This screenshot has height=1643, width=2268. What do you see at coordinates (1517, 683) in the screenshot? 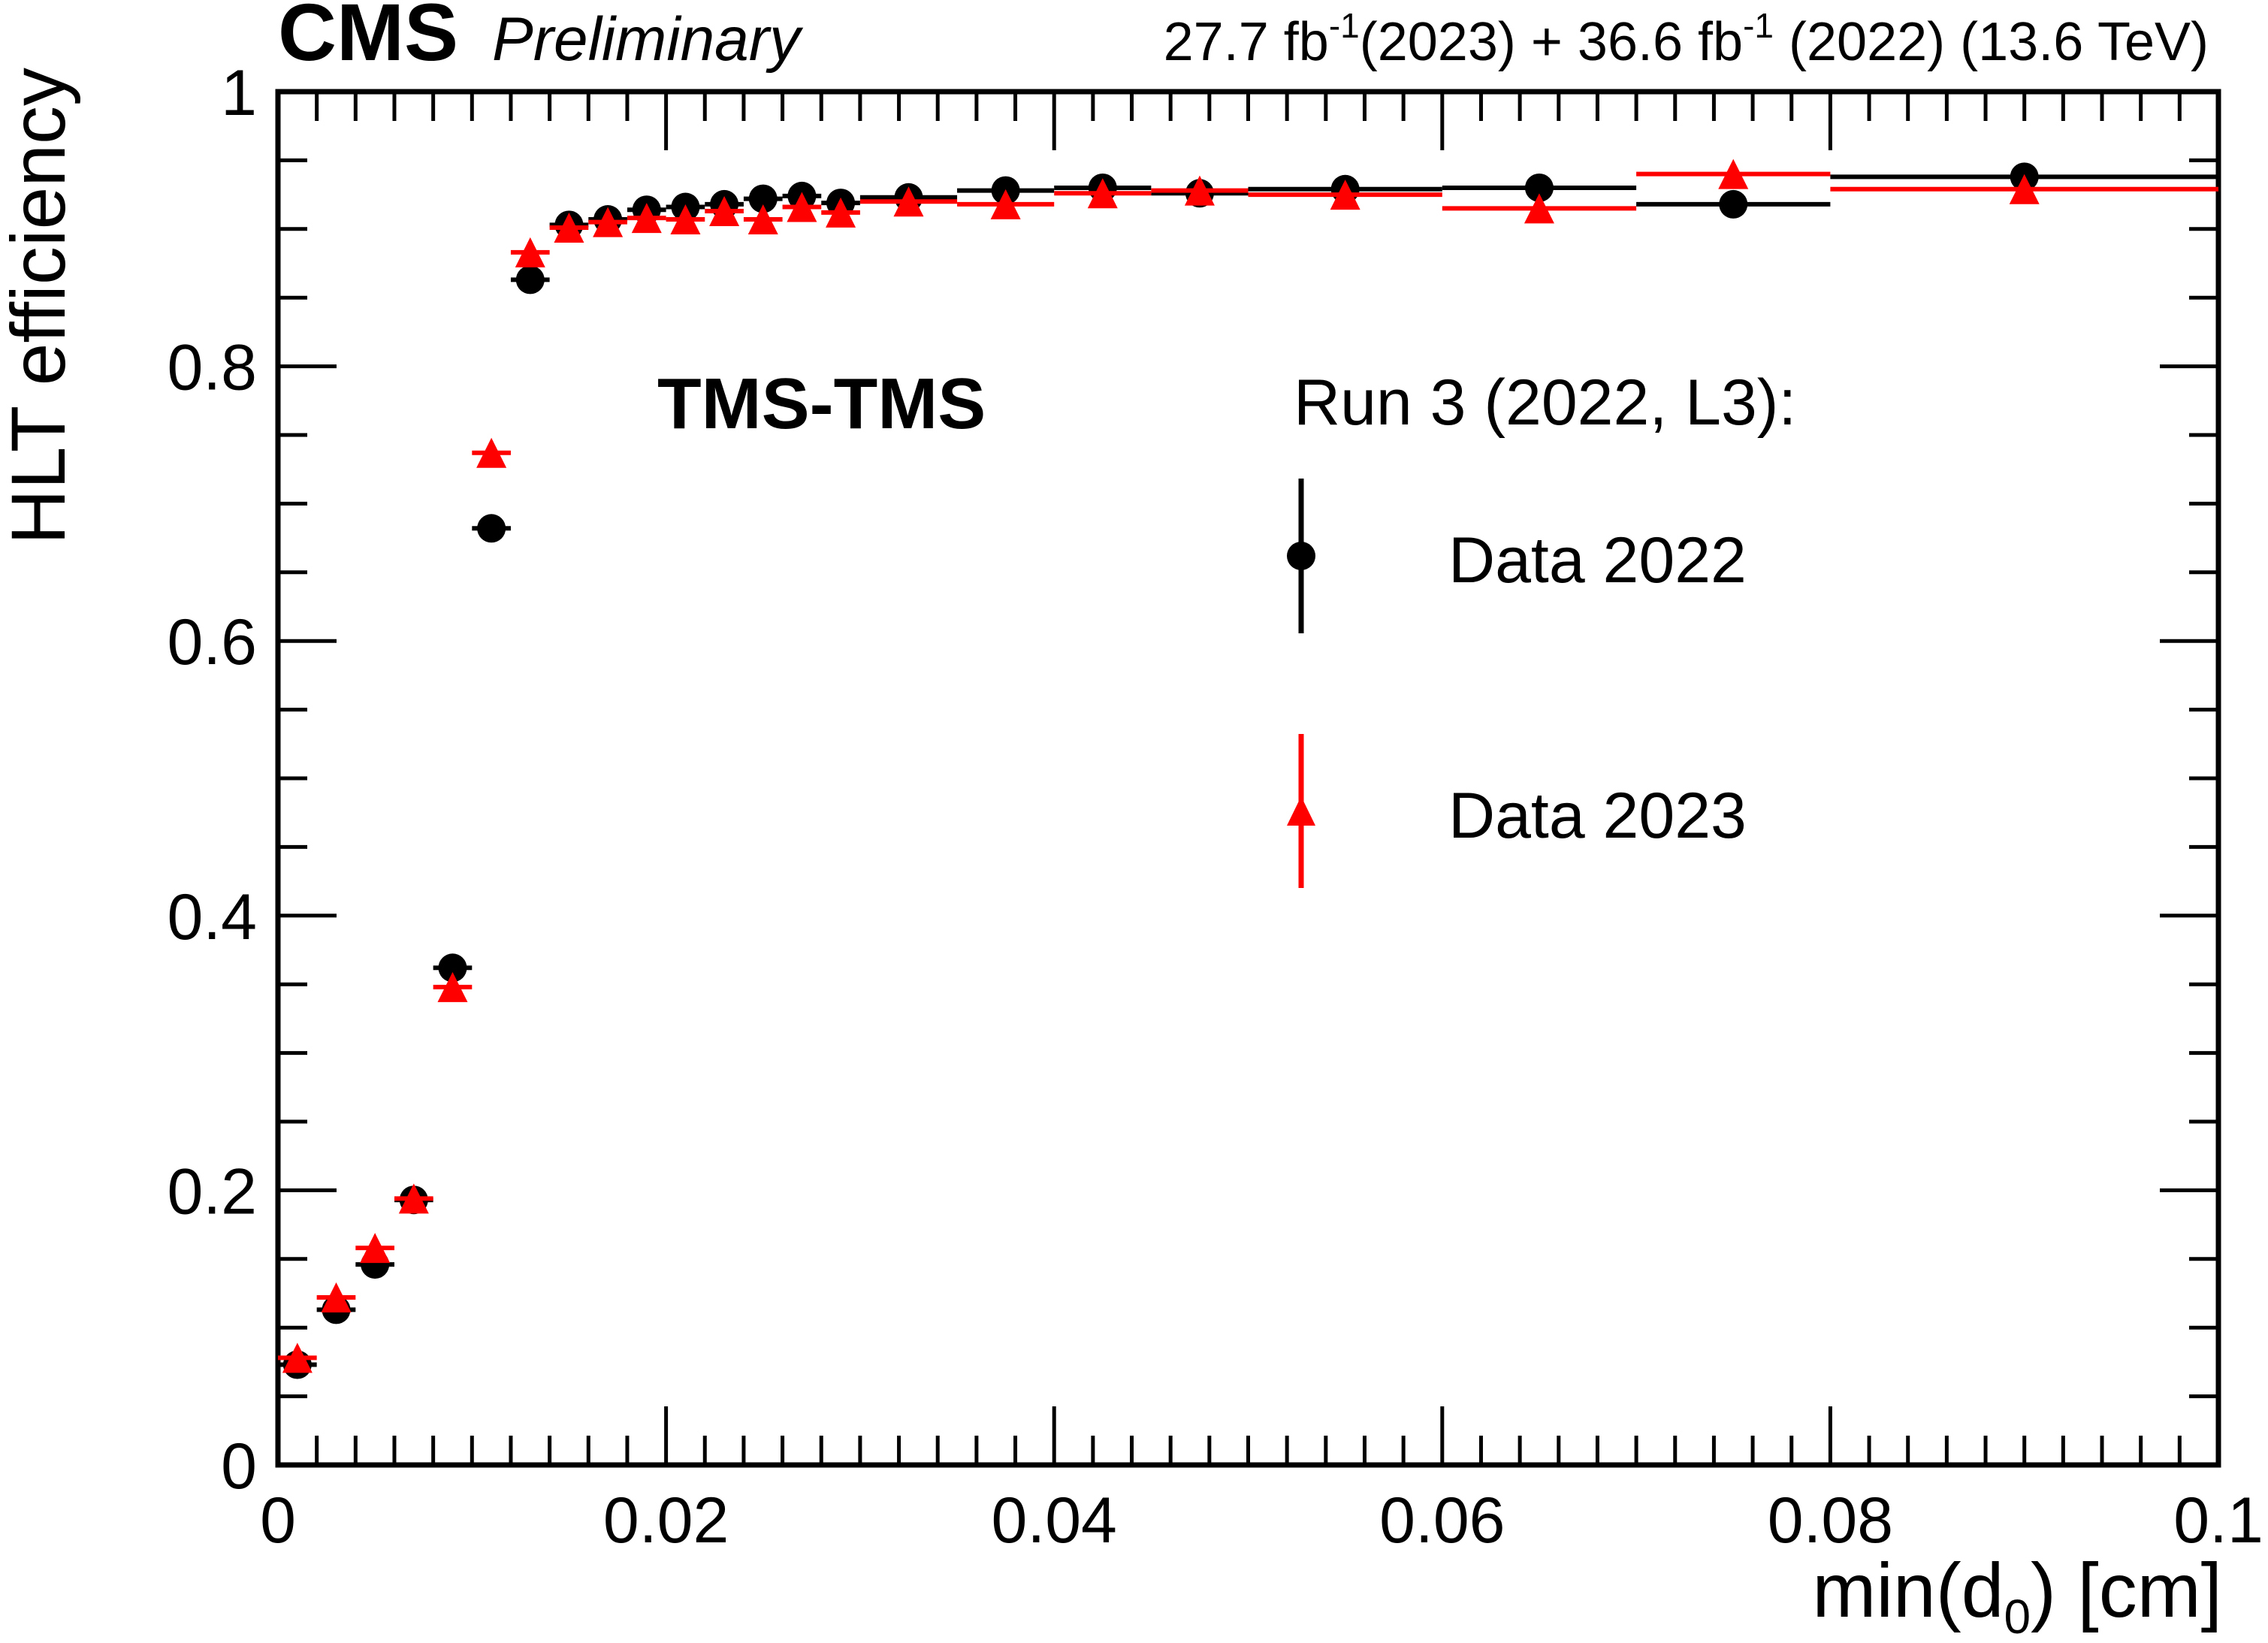
I see `legend: Data 2022 Data 2023` at bounding box center [1517, 683].